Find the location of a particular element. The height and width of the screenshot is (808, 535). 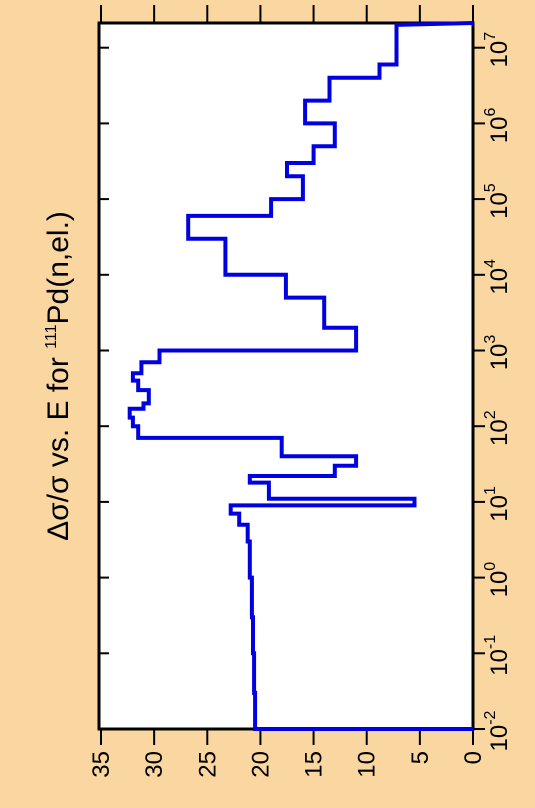

x-tick-label-7: 10⁵ is located at coordinates (497, 201).